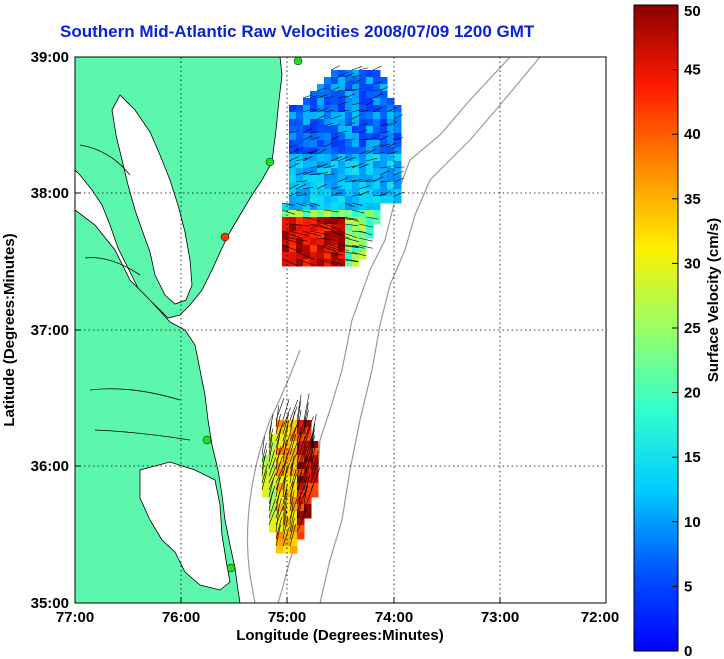  I want to click on x-tick-label: 77:00, so click(75, 617).